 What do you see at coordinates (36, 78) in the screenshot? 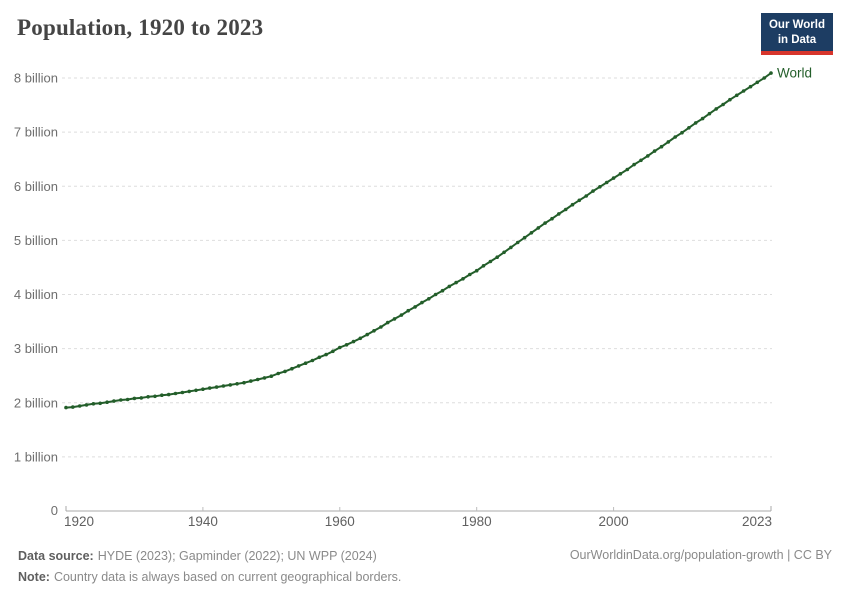
I see `y-axis-label: 8 billion` at bounding box center [36, 78].